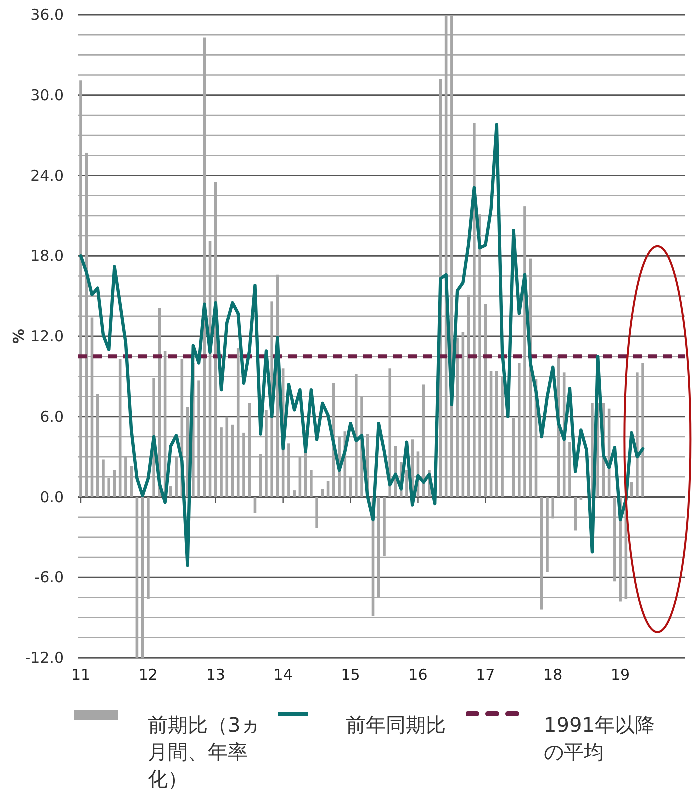  What do you see at coordinates (52, 497) in the screenshot?
I see `y-tick-label: 0.0` at bounding box center [52, 497].